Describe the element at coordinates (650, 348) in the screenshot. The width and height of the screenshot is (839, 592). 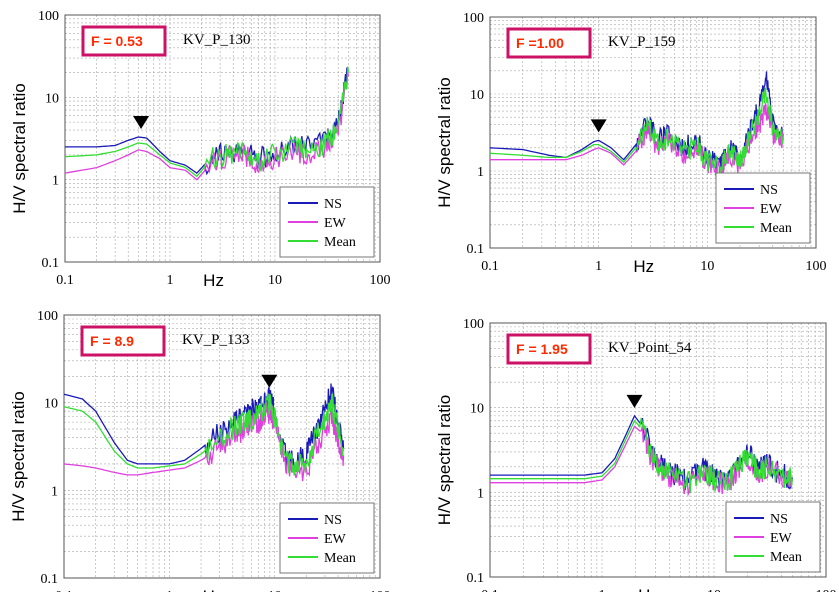
I see `station-label: KV_Point_54` at that location.